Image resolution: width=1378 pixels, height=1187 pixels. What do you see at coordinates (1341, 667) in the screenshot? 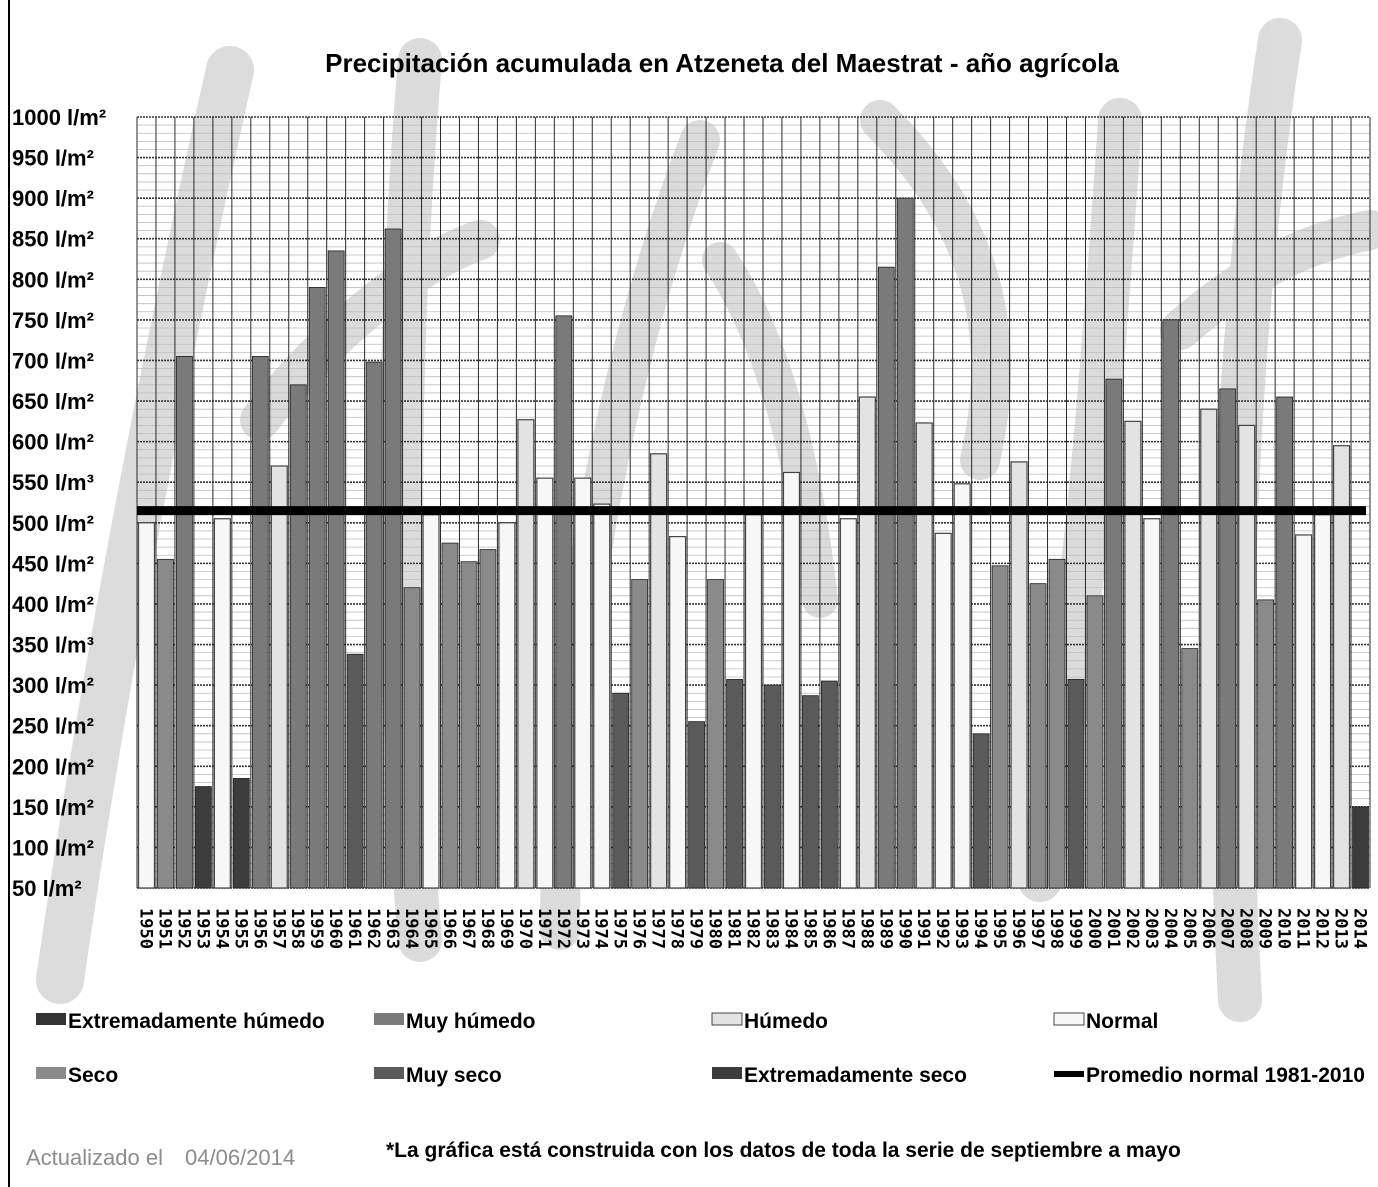
I see `bar-2013` at bounding box center [1341, 667].